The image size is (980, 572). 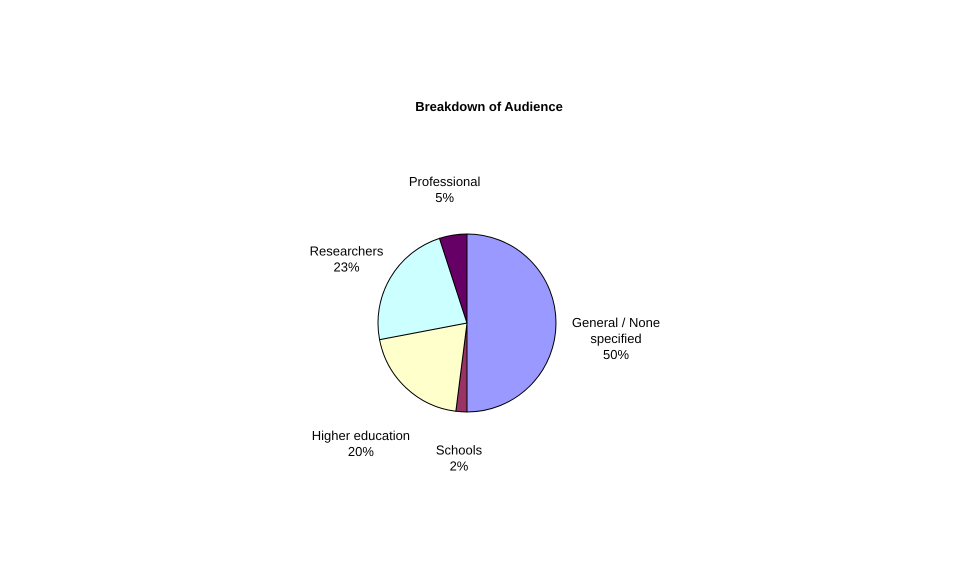 What do you see at coordinates (489, 106) in the screenshot?
I see `chart-title: Breakdown of Audience` at bounding box center [489, 106].